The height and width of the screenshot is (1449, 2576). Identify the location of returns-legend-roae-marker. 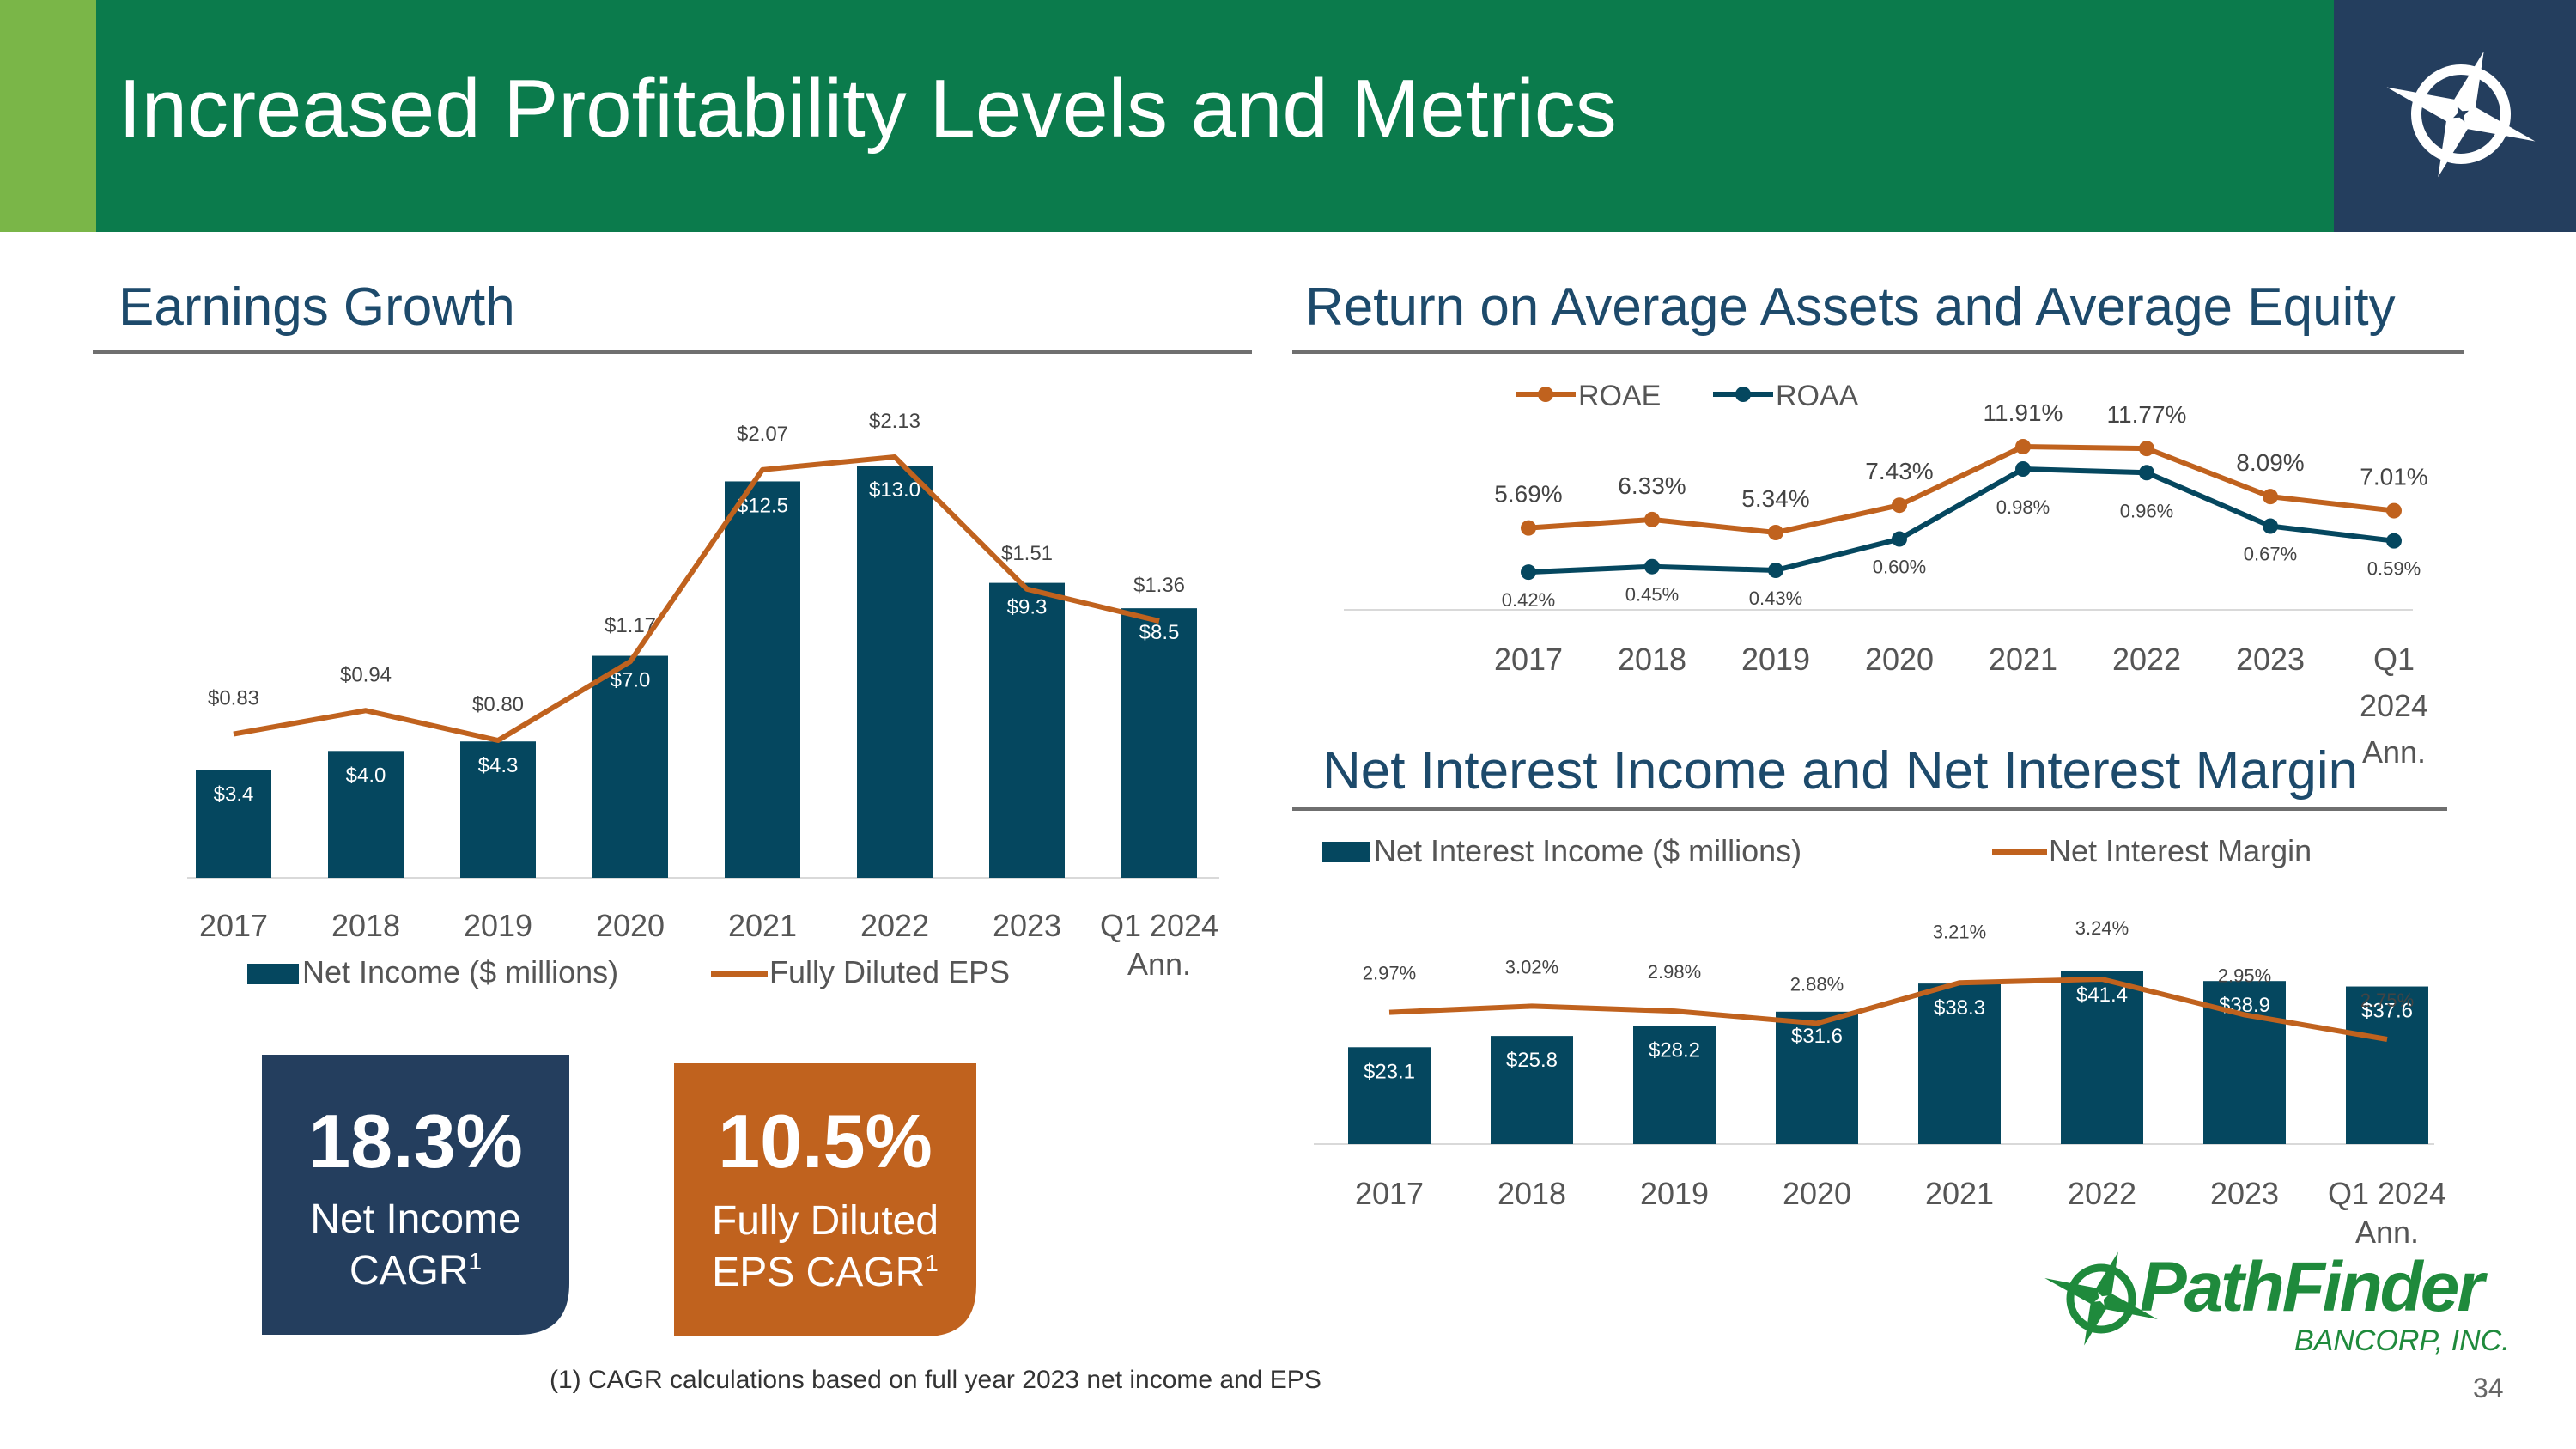
(1546, 394).